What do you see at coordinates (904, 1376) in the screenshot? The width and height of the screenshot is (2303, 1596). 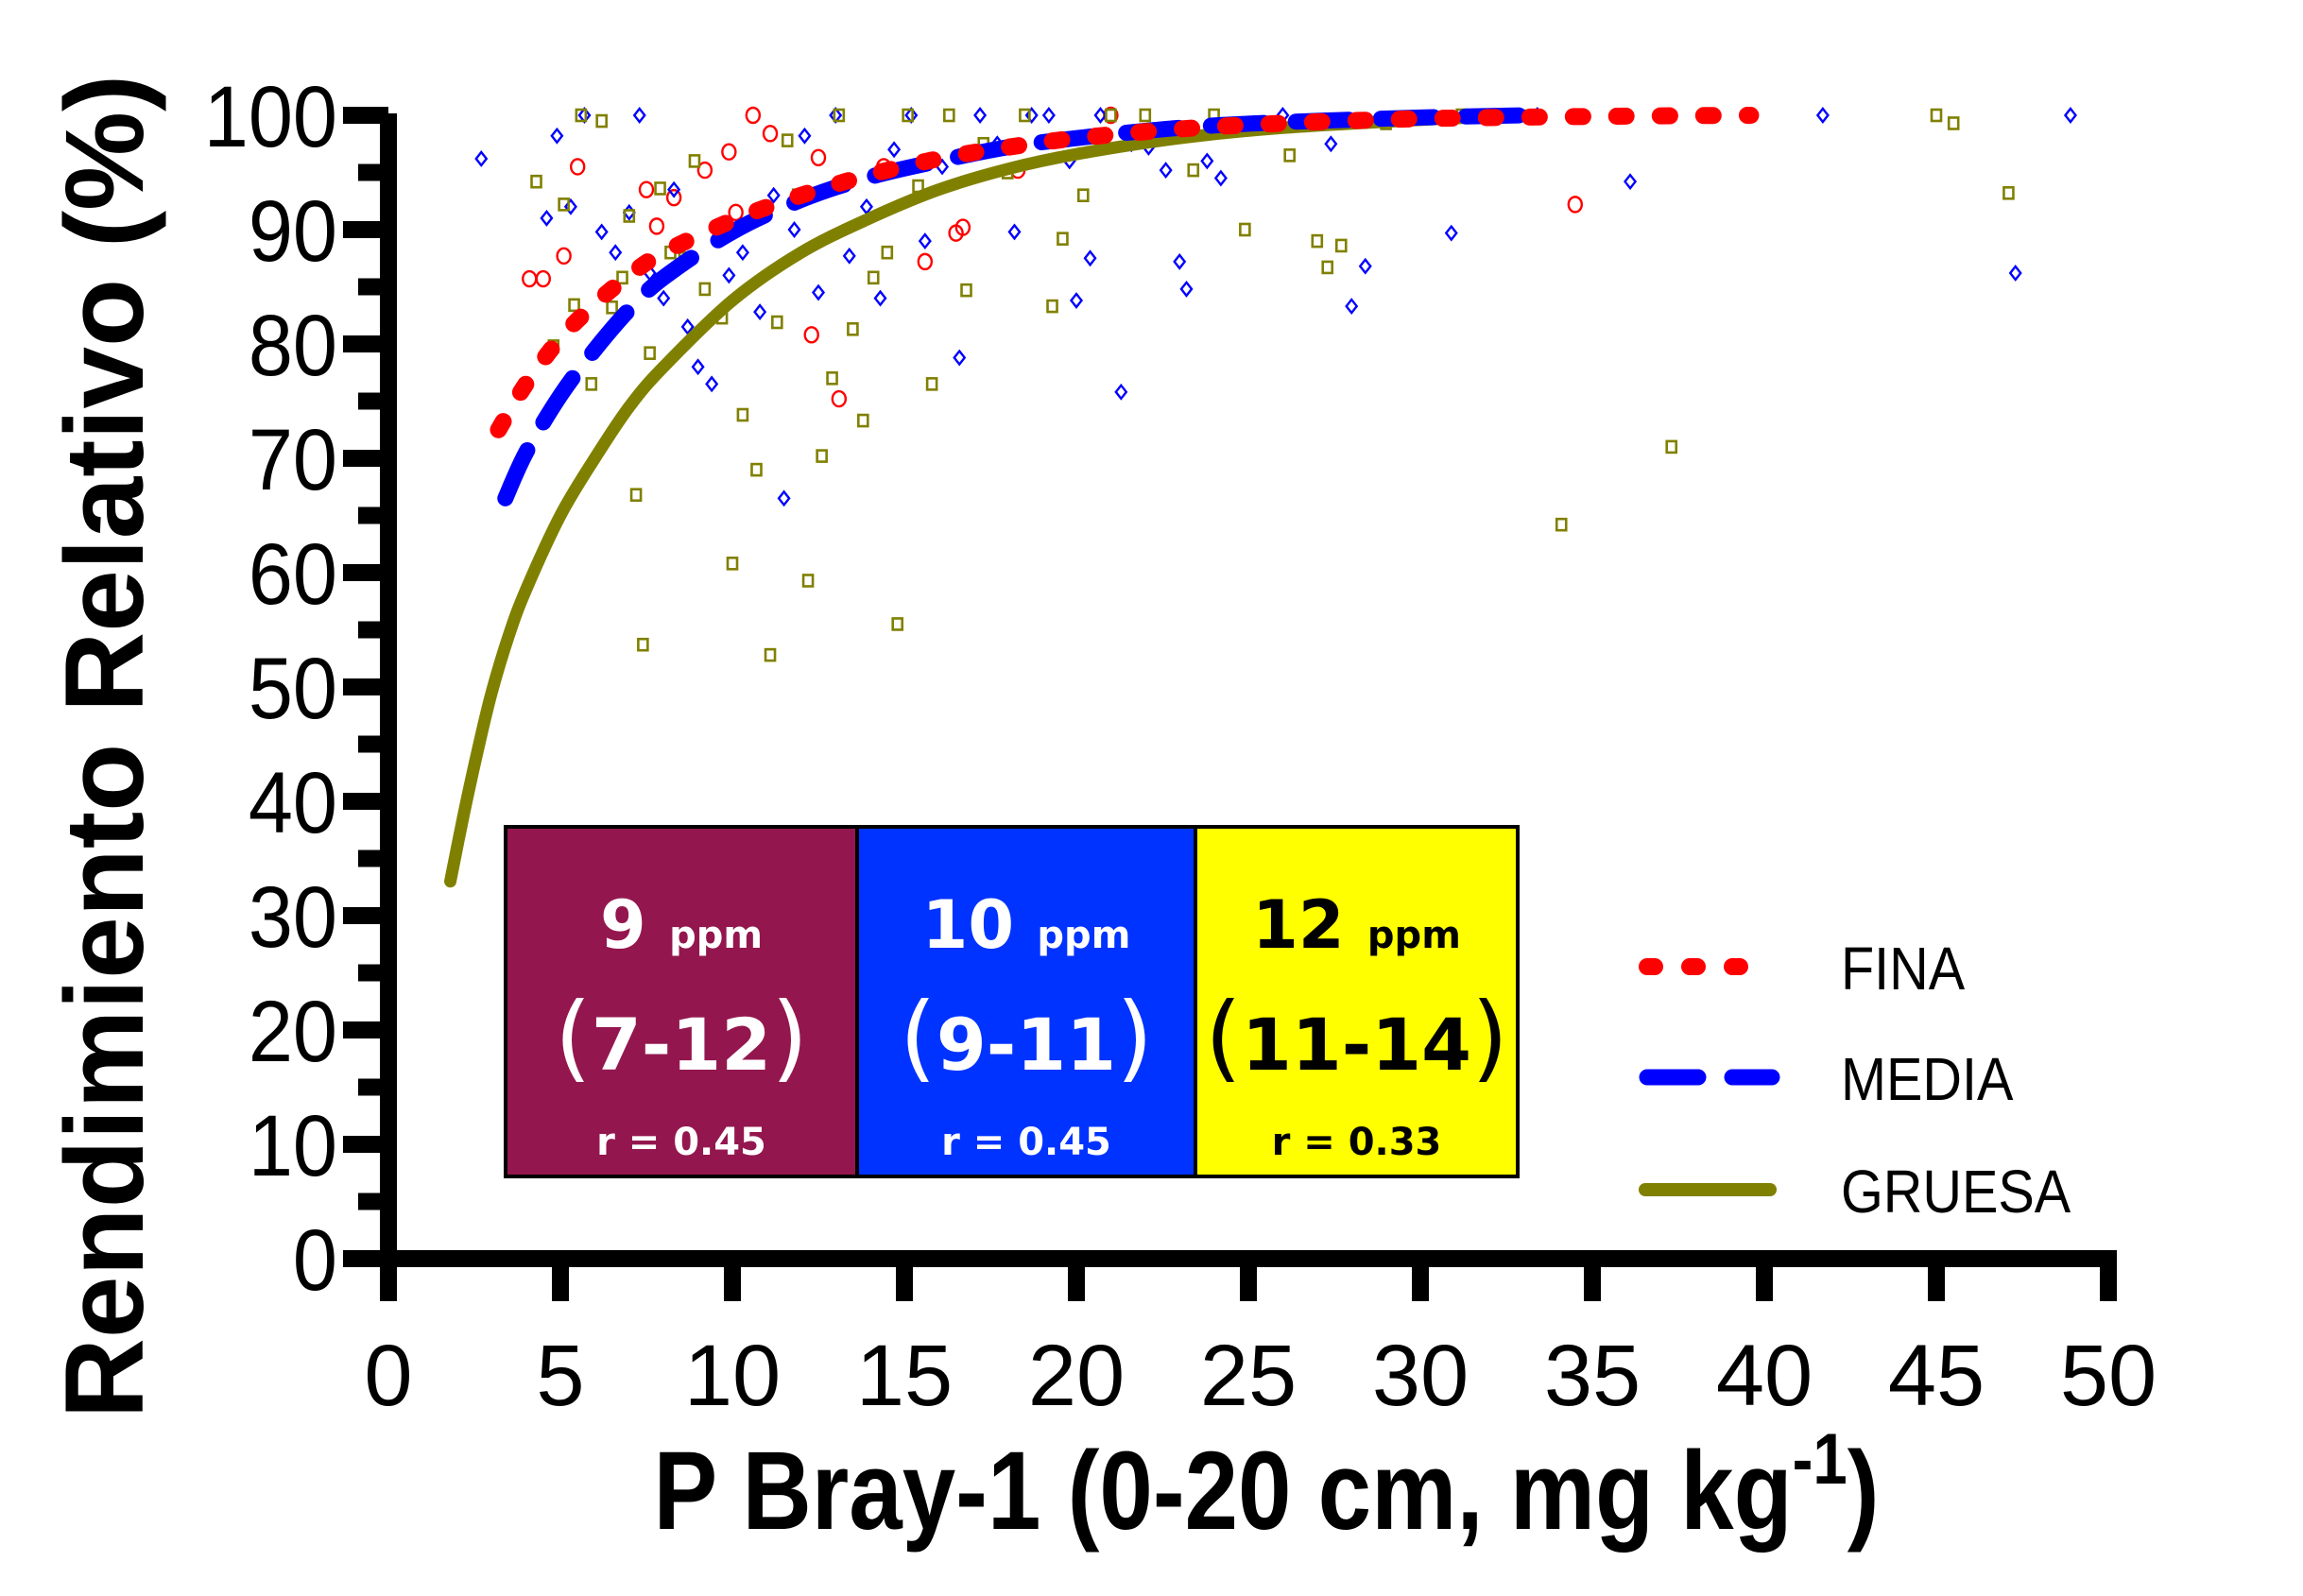 I see `x-tick-label: 15` at bounding box center [904, 1376].